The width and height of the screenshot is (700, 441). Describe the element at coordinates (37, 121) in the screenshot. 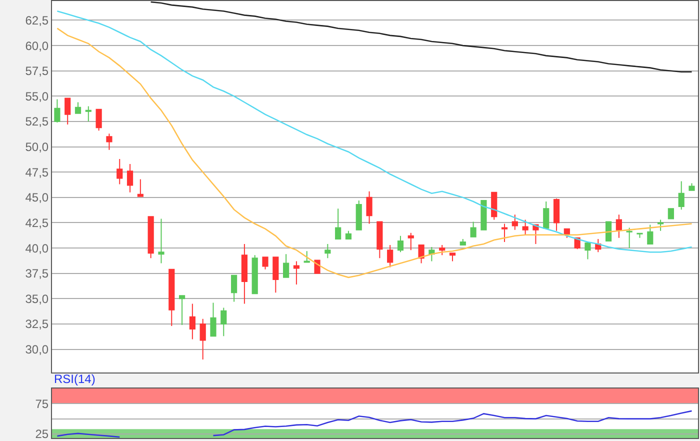

I see `y-tick-label: 52,5` at that location.